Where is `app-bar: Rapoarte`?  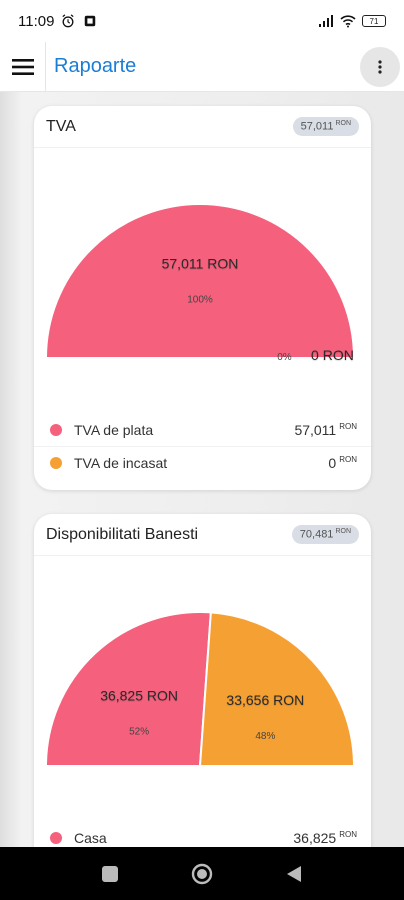
app-bar: Rapoarte is located at coordinates (202, 66).